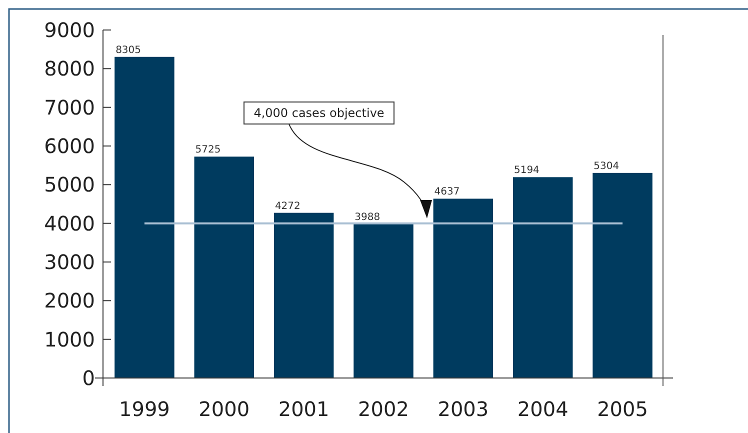 The height and width of the screenshot is (433, 748). What do you see at coordinates (69, 300) in the screenshot?
I see `y-tick-label: 2000` at bounding box center [69, 300].